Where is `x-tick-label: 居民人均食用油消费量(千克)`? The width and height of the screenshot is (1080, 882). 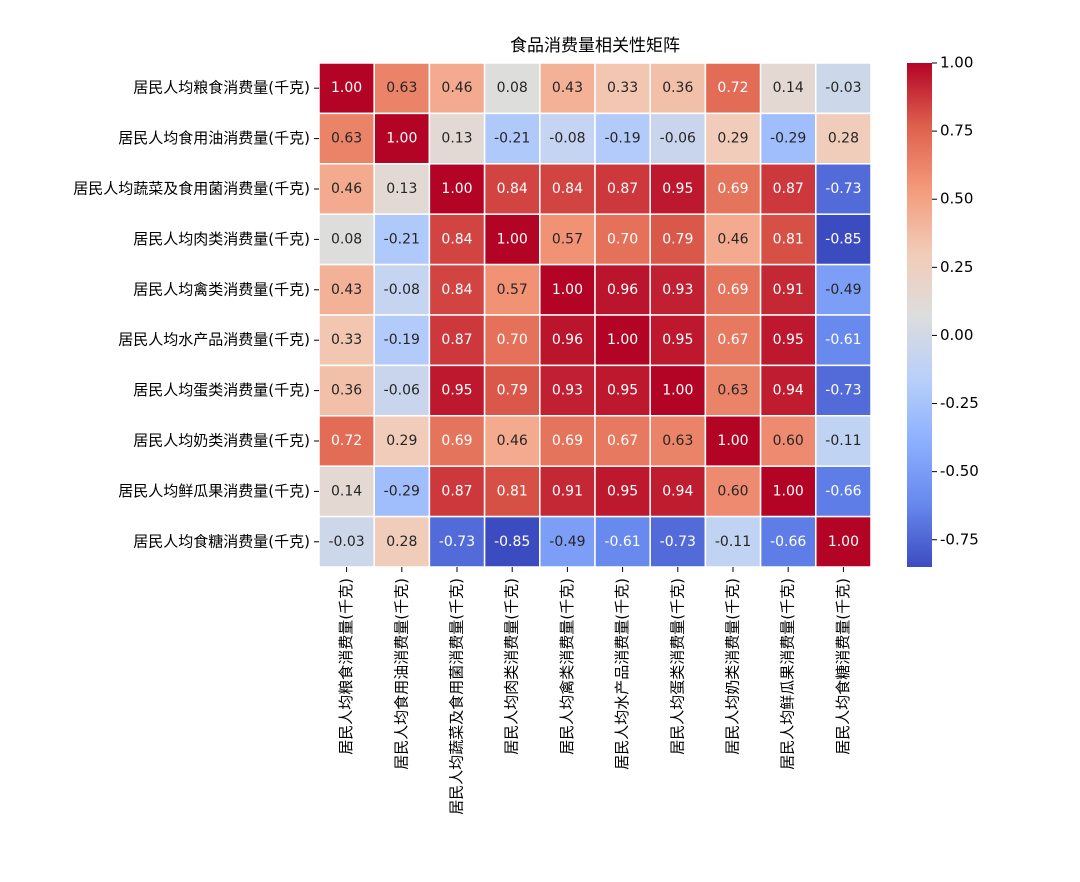
x-tick-label: 居民人均食用油消费量(千克) is located at coordinates (401, 674).